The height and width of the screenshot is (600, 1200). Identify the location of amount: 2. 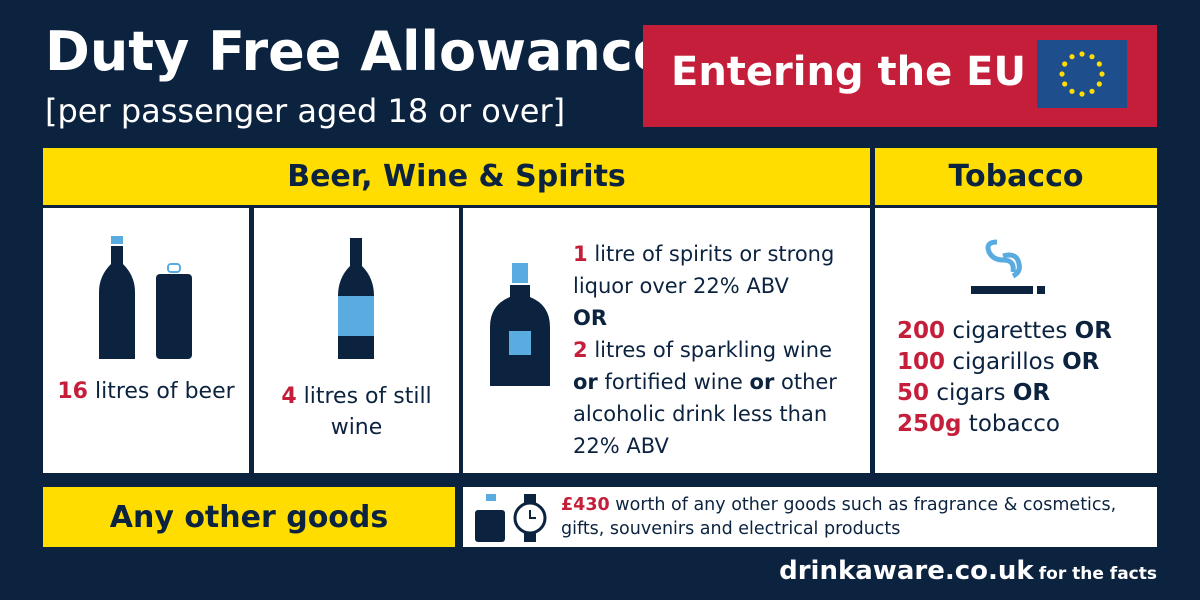
(580, 350).